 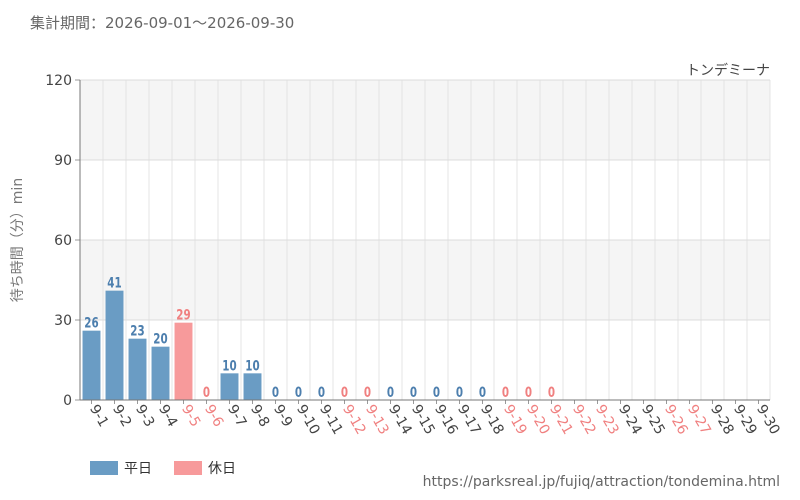 What do you see at coordinates (104, 468) in the screenshot?
I see `legend-swatch-weekday` at bounding box center [104, 468].